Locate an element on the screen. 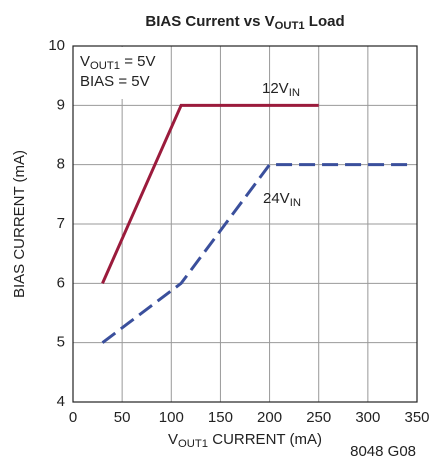 The width and height of the screenshot is (441, 472). x-tick-label: 350 is located at coordinates (416, 417).